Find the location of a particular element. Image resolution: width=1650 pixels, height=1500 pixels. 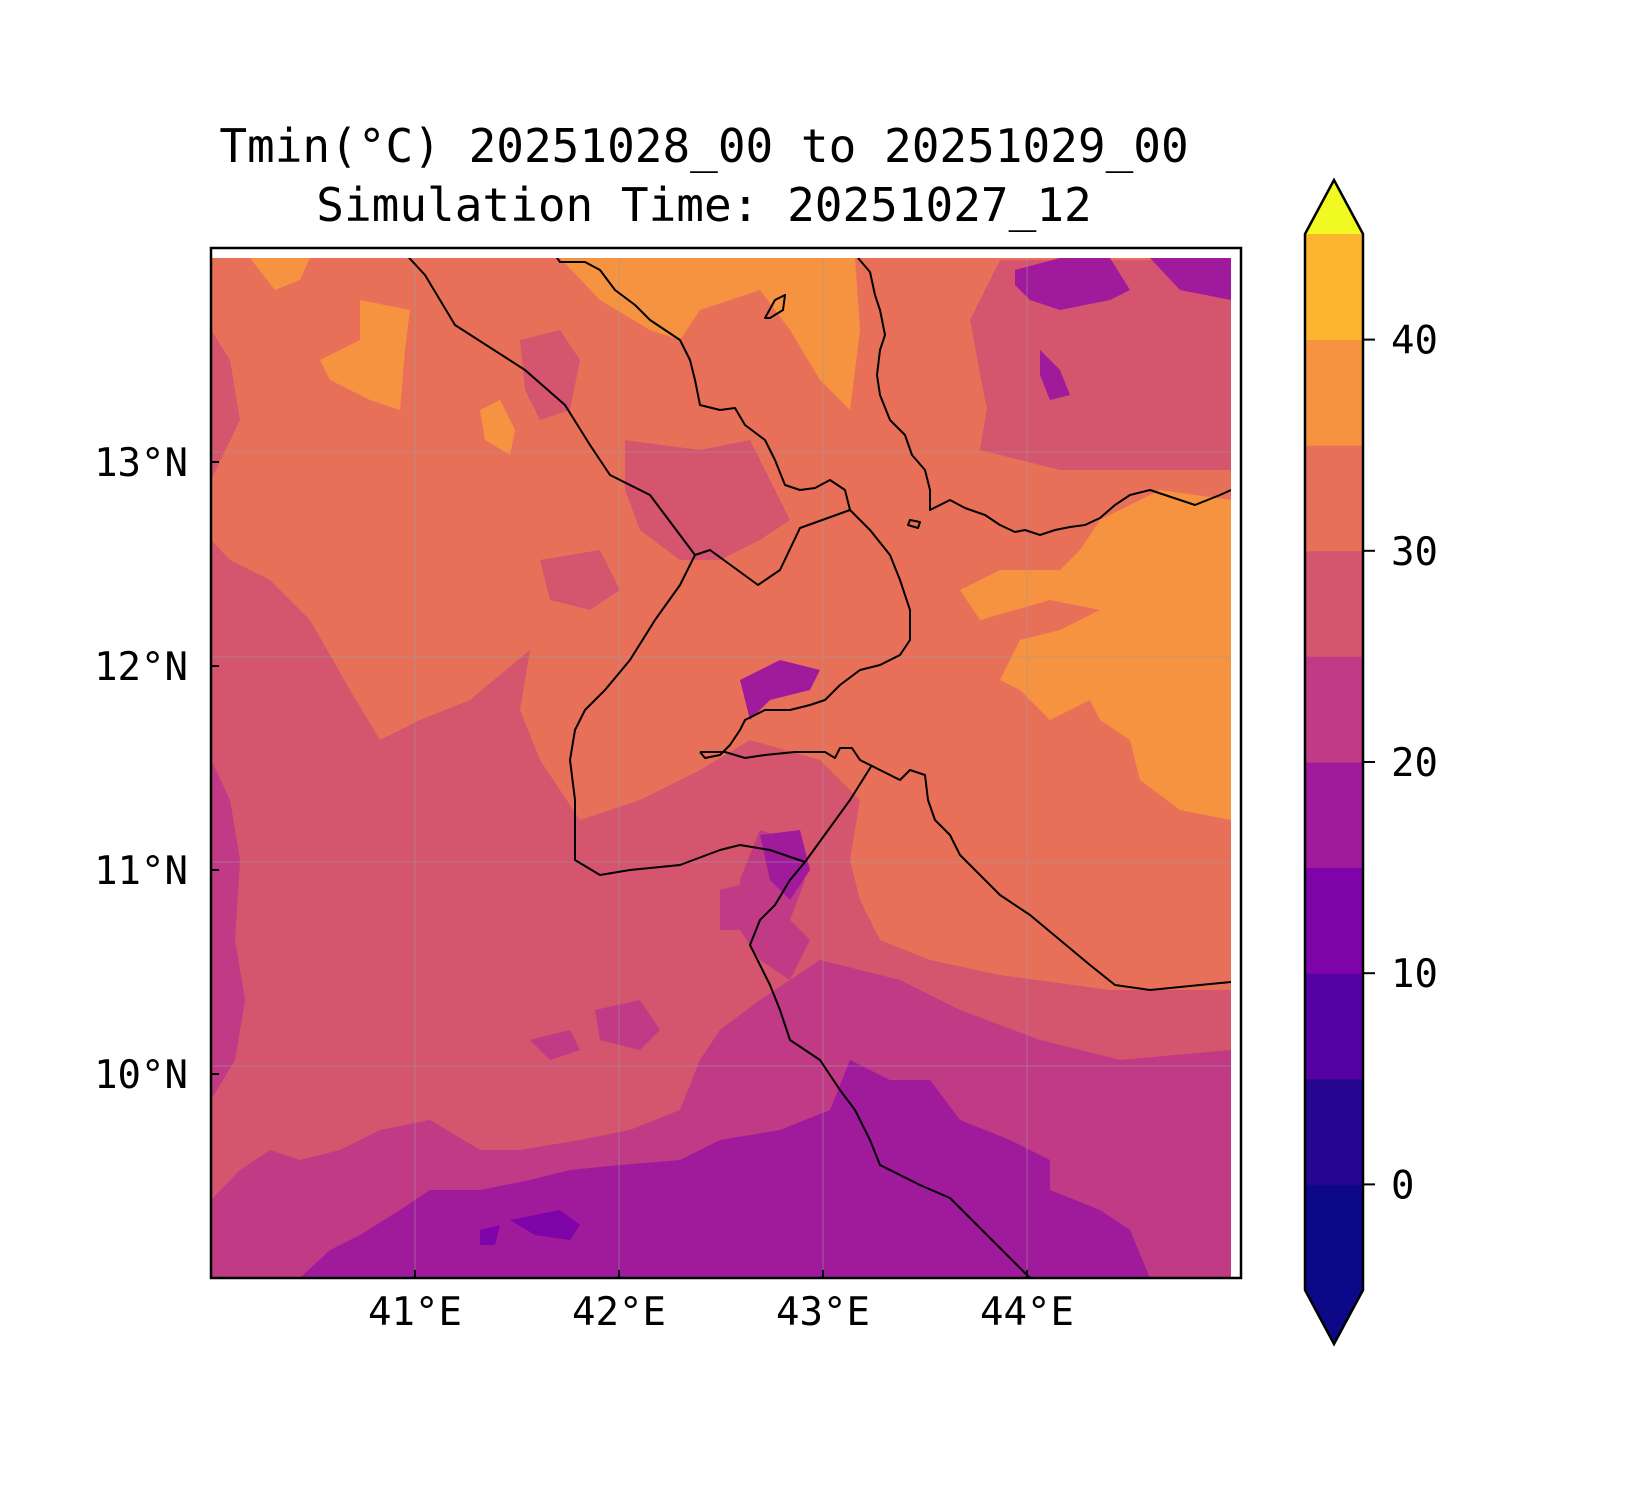

contour-10-15-south is located at coordinates (725, 1169).